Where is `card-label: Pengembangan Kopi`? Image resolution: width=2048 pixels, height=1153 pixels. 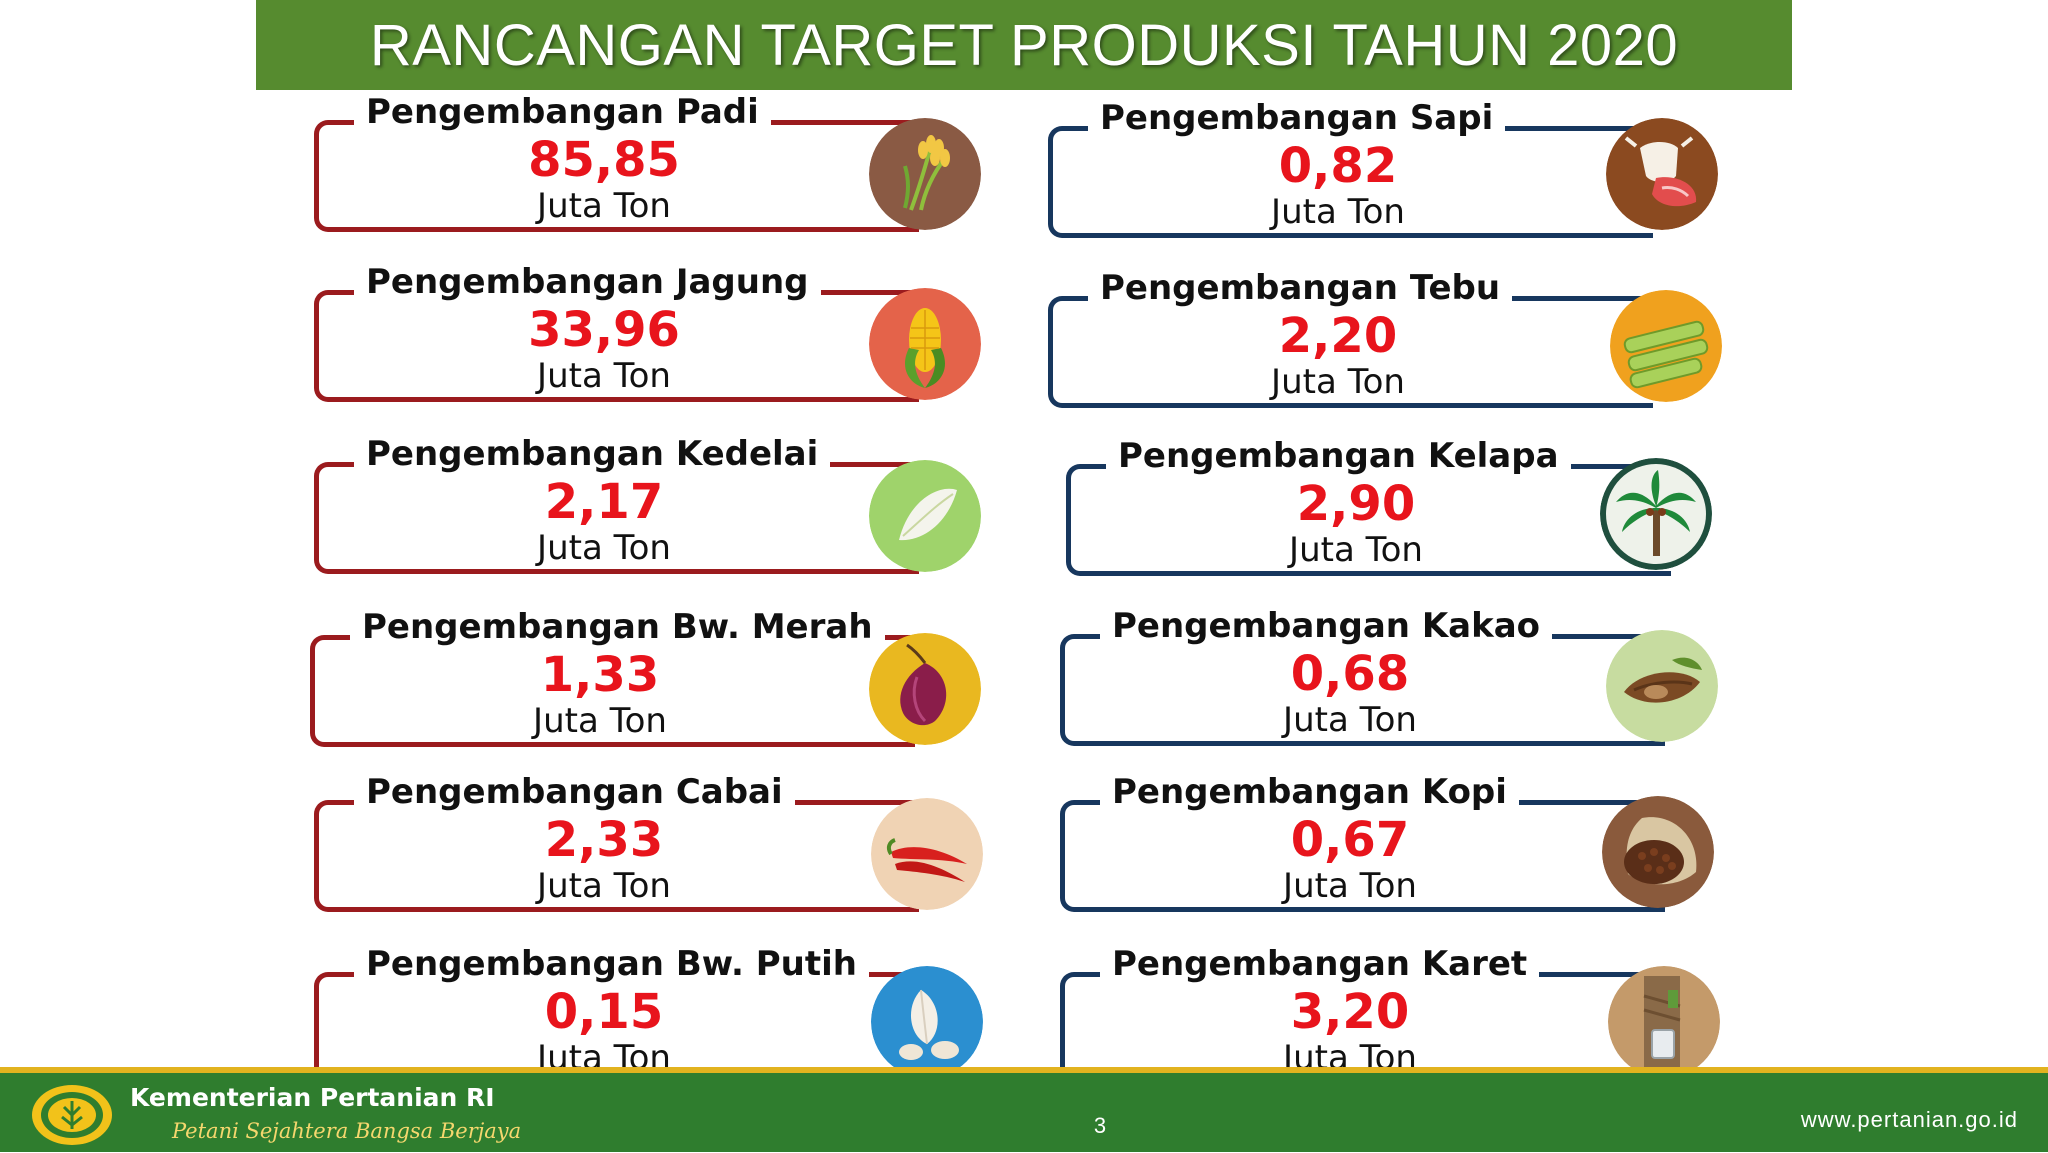 card-label: Pengembangan Kopi is located at coordinates (1309, 792).